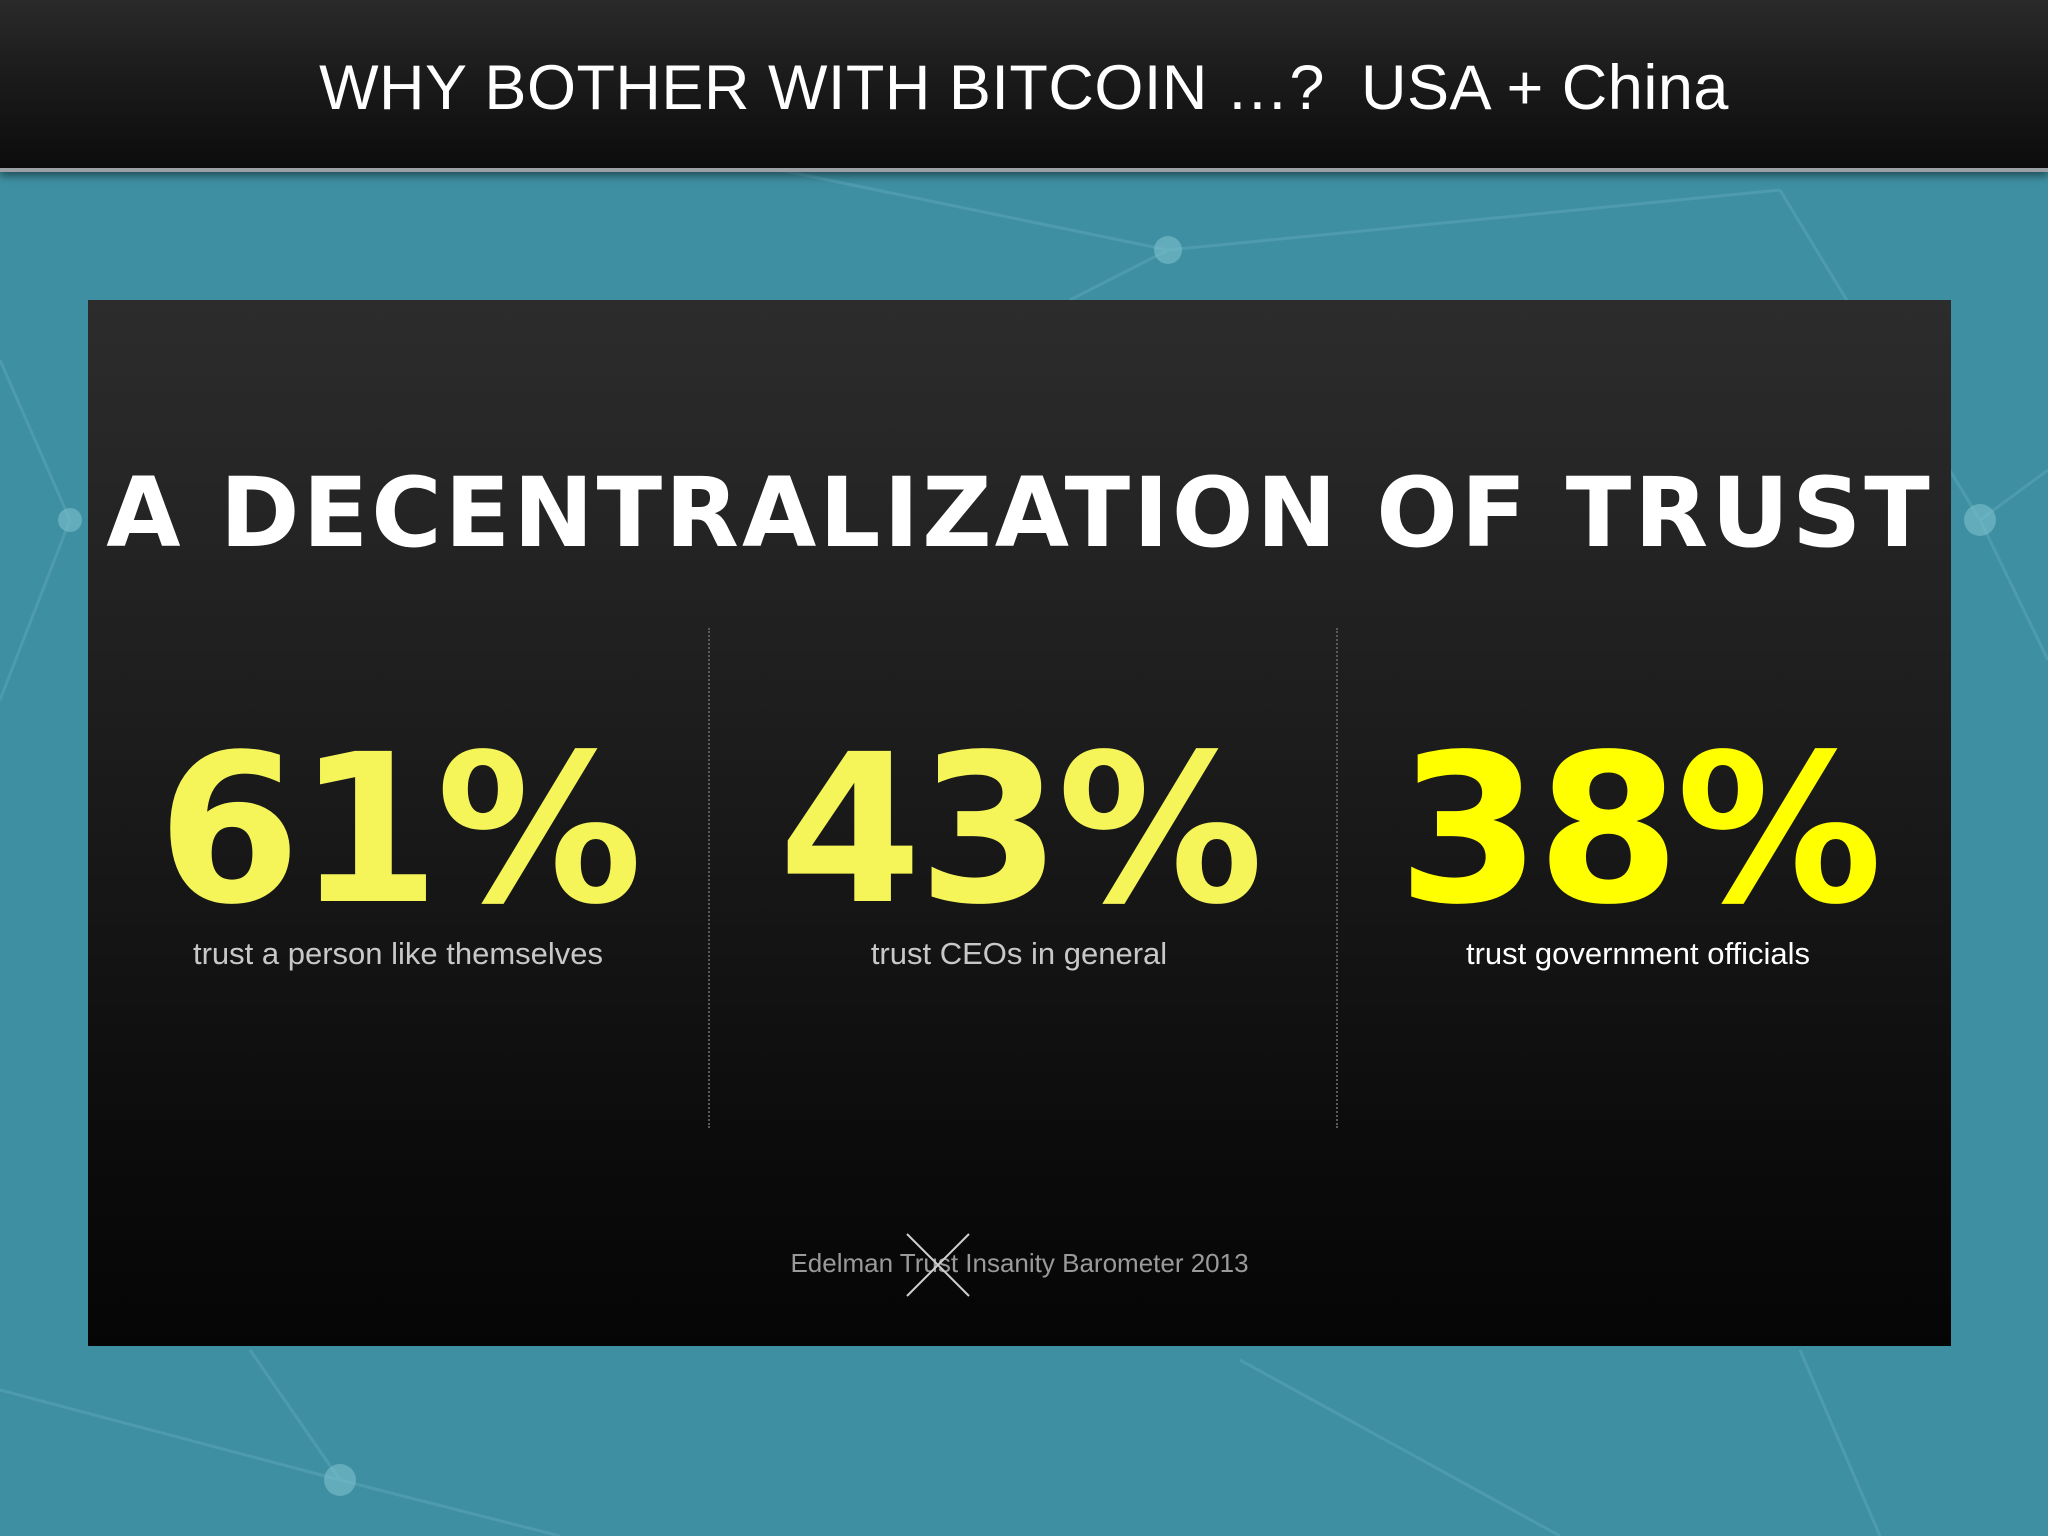 This screenshot has width=2048, height=1536. I want to click on stat-label: trust government officials, so click(1638, 953).